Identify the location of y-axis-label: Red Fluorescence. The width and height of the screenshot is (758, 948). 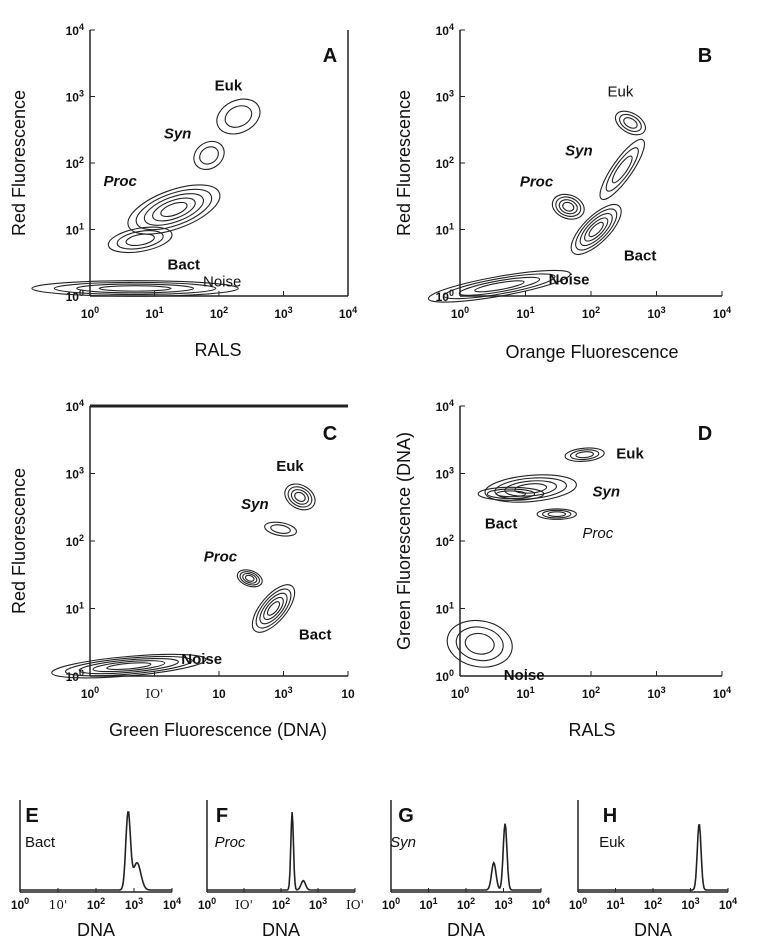
(19, 163).